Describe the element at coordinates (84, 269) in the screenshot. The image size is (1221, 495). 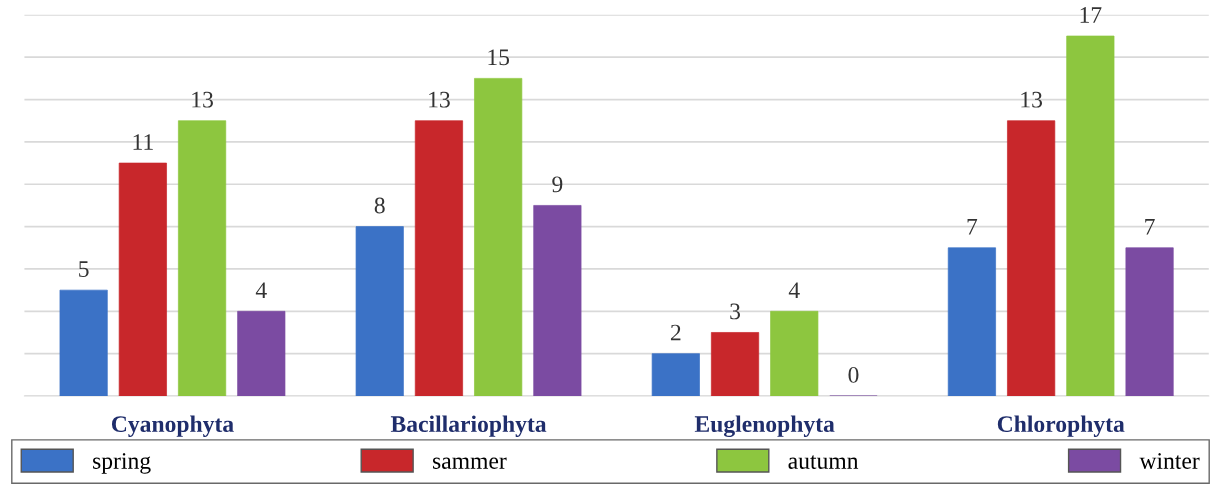
I see `data-label: 5` at that location.